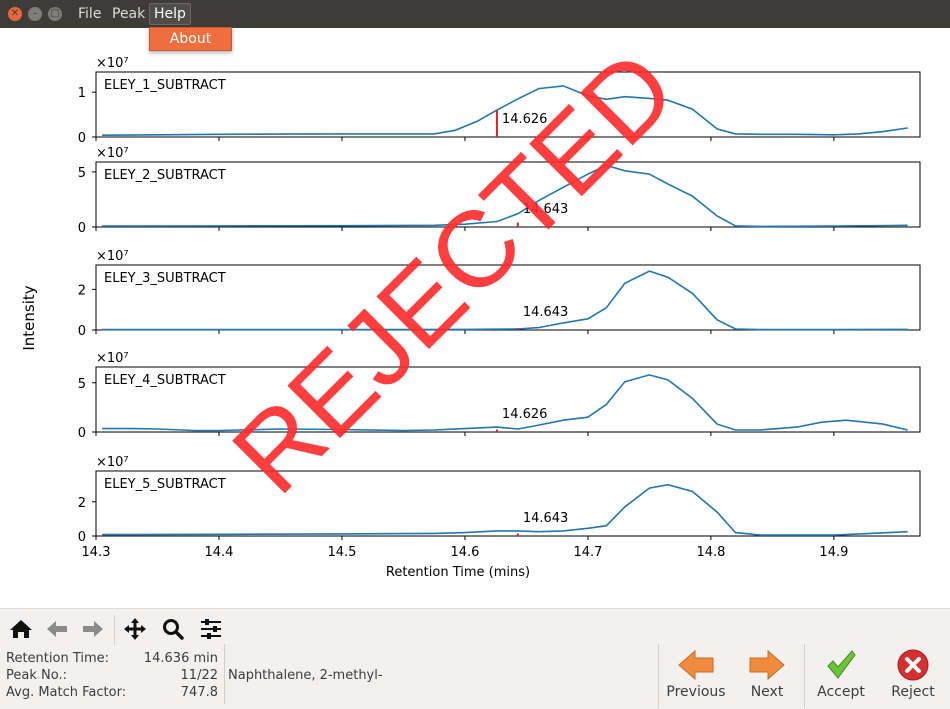  What do you see at coordinates (190, 39) in the screenshot?
I see `menu-item-about: About` at bounding box center [190, 39].